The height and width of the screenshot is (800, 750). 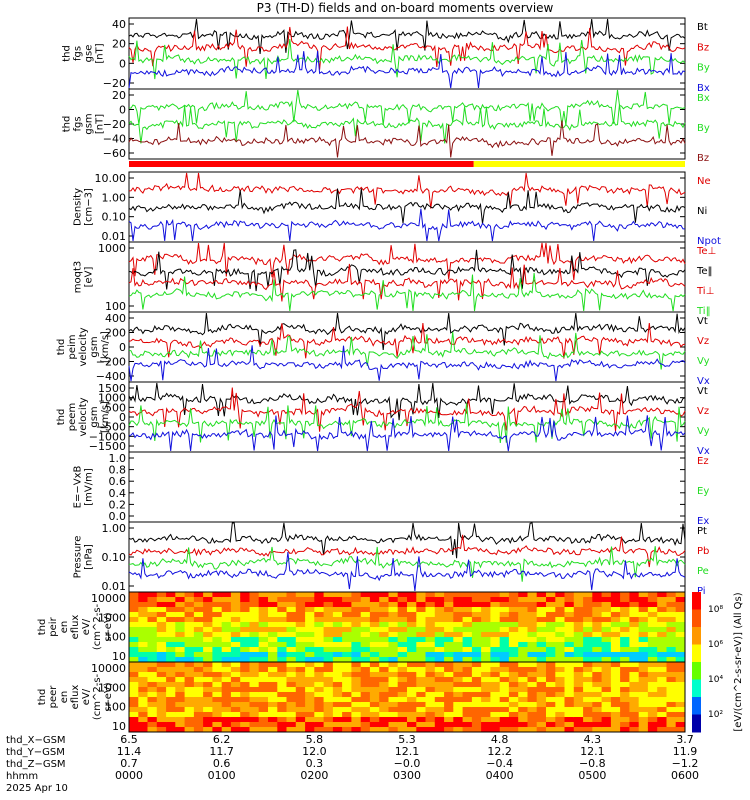 I want to click on y-axis-label-line: gsm, so click(x=94, y=416).